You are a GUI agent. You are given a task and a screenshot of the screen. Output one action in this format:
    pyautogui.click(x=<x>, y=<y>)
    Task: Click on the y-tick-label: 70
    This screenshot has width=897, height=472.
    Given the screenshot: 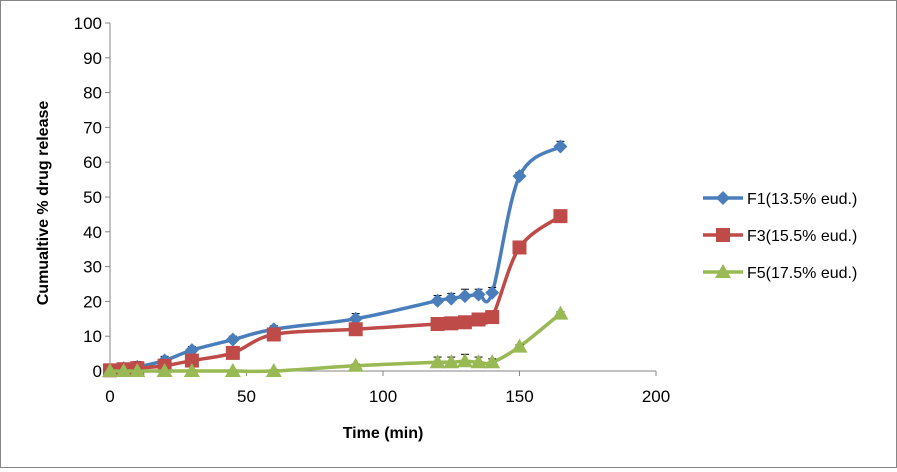 What is the action you would take?
    pyautogui.click(x=92, y=127)
    